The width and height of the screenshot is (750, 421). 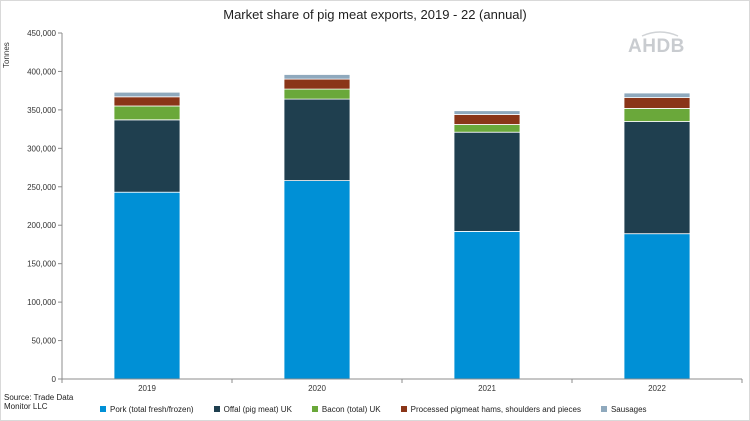 What do you see at coordinates (628, 409) in the screenshot?
I see `legend-label: Sausages` at bounding box center [628, 409].